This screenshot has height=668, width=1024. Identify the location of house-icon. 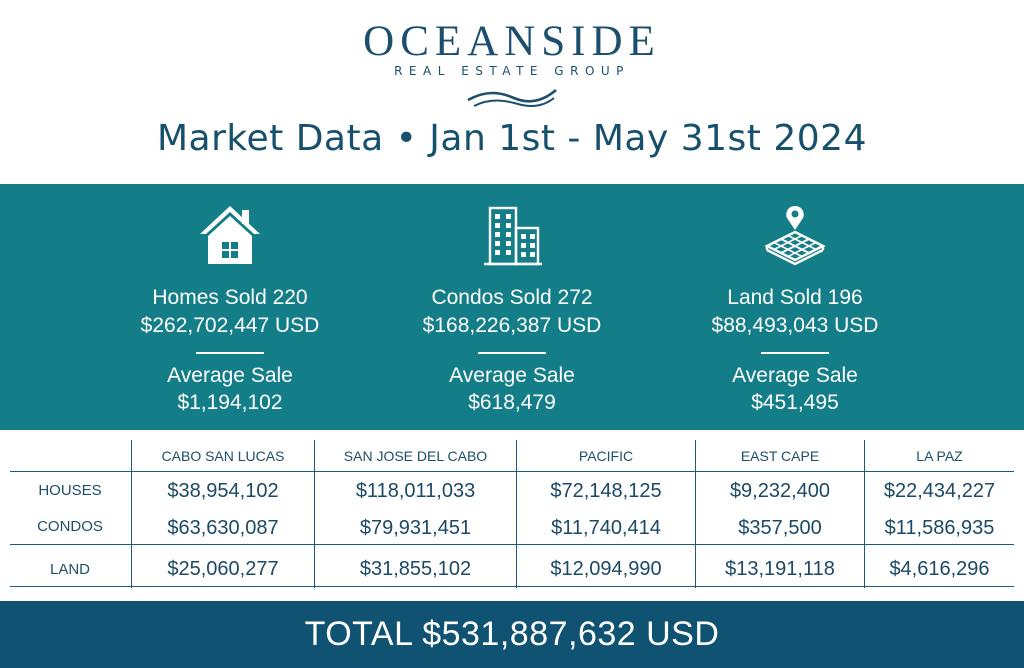
(230, 235).